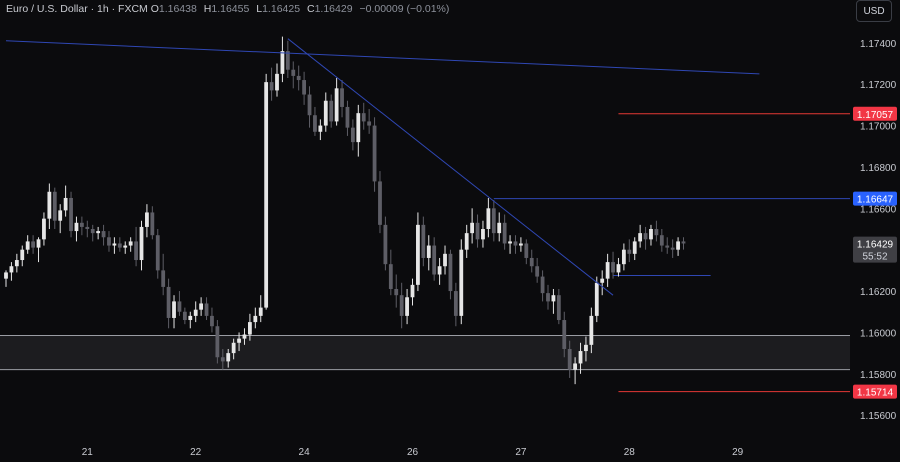 This screenshot has width=900, height=462. What do you see at coordinates (521, 452) in the screenshot?
I see `x-tick-label: 27` at bounding box center [521, 452].